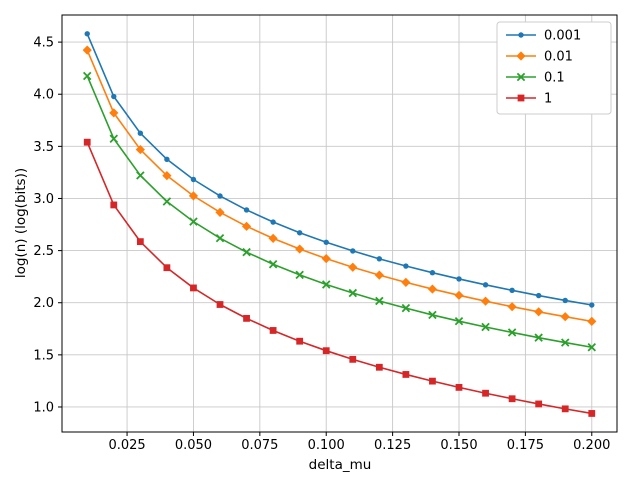 This screenshot has width=640, height=480. Describe the element at coordinates (43, 407) in the screenshot. I see `y-tick-label: 1.0` at that location.